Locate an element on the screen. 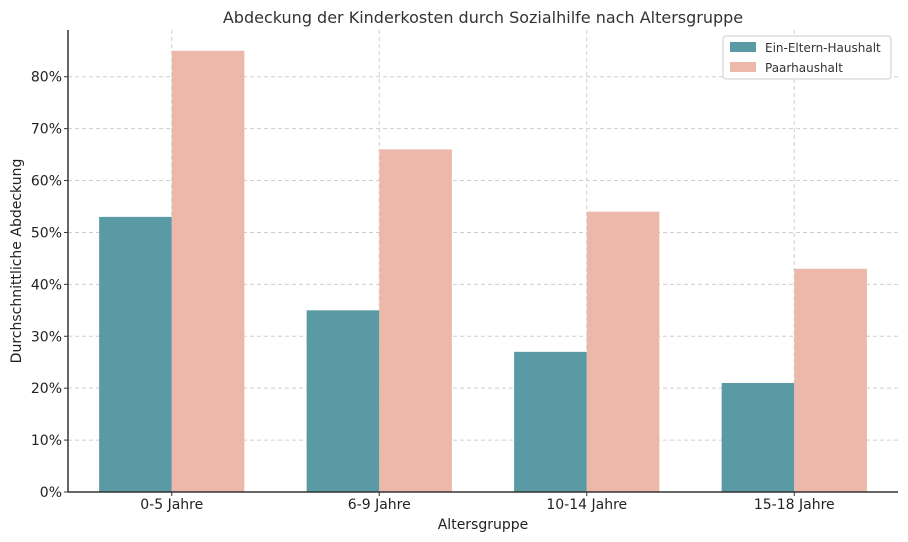  y-tick-label: 40% is located at coordinates (46, 285).